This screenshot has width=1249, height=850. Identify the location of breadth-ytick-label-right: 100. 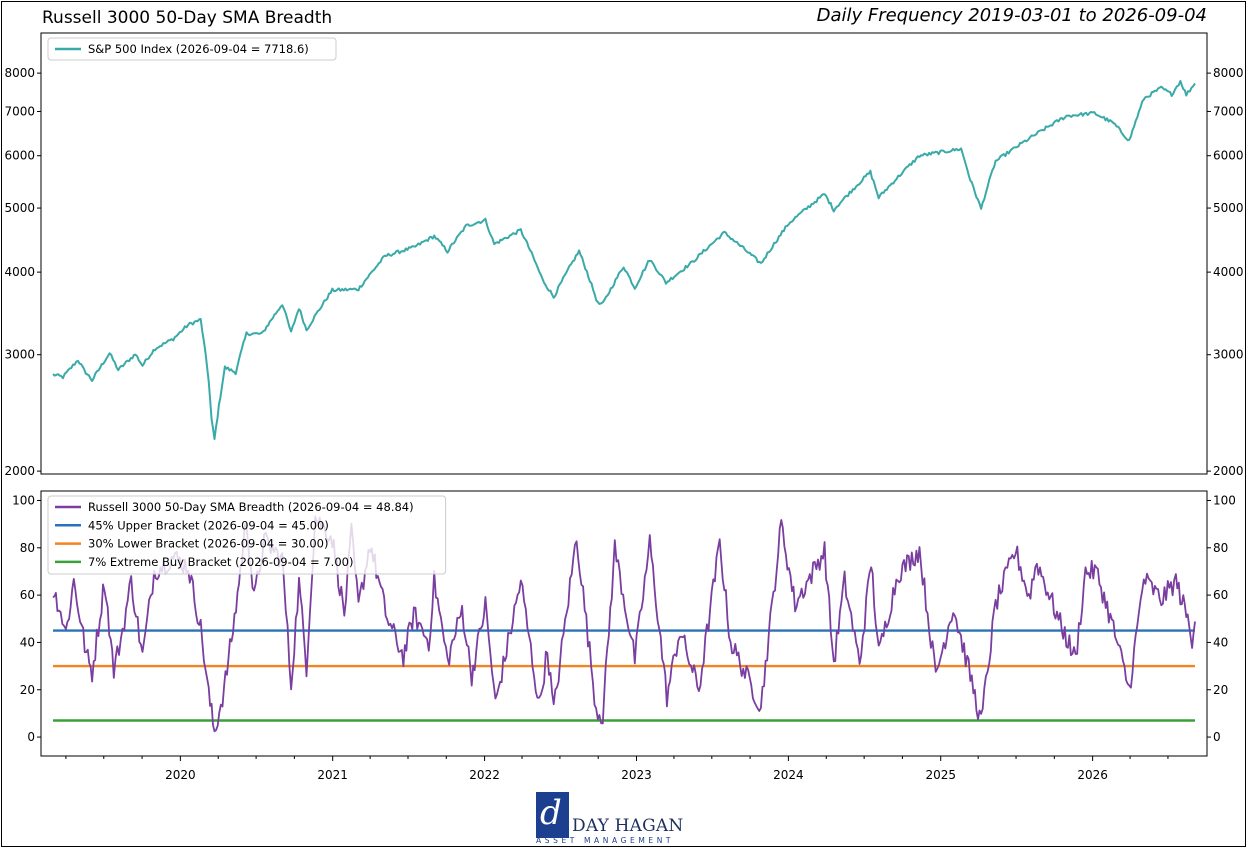
(1224, 500).